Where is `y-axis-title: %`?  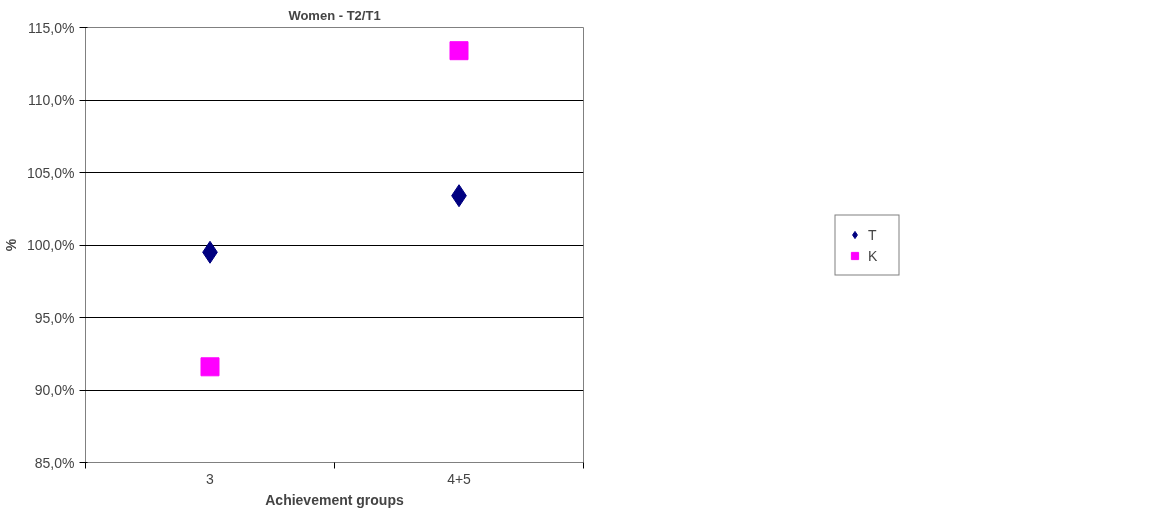
y-axis-title: % is located at coordinates (11, 245).